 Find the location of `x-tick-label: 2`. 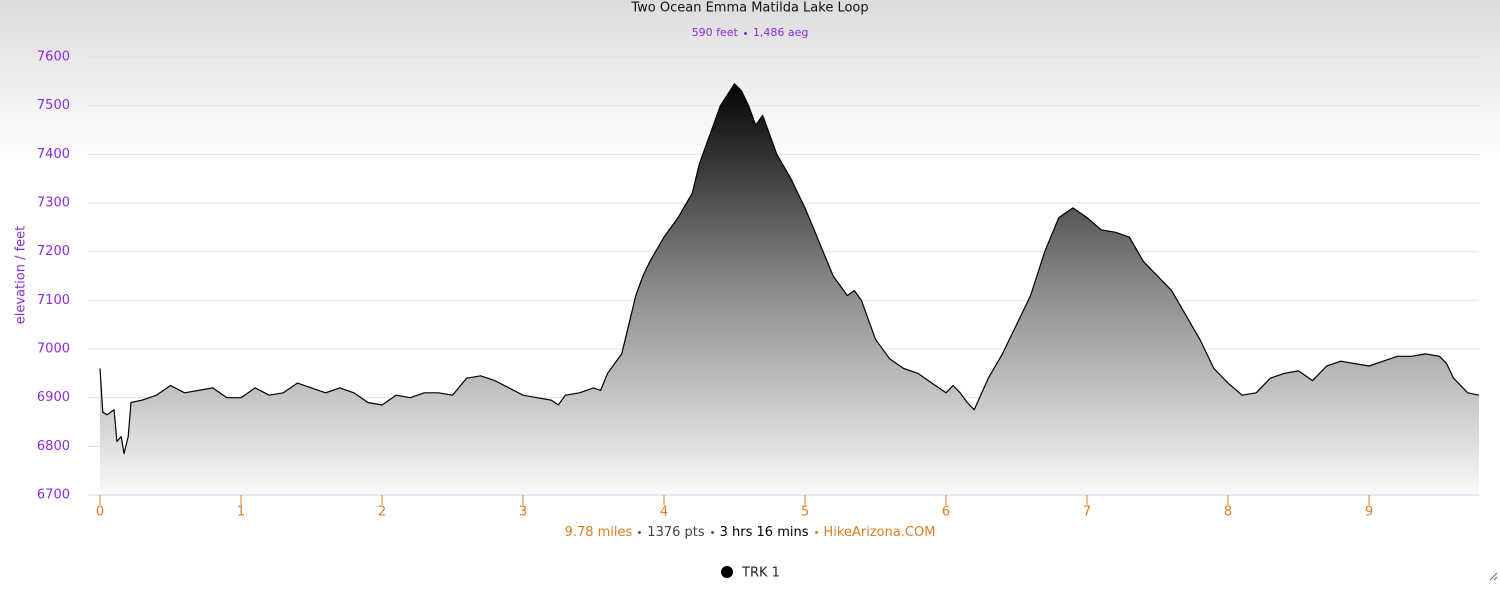

x-tick-label: 2 is located at coordinates (382, 512).